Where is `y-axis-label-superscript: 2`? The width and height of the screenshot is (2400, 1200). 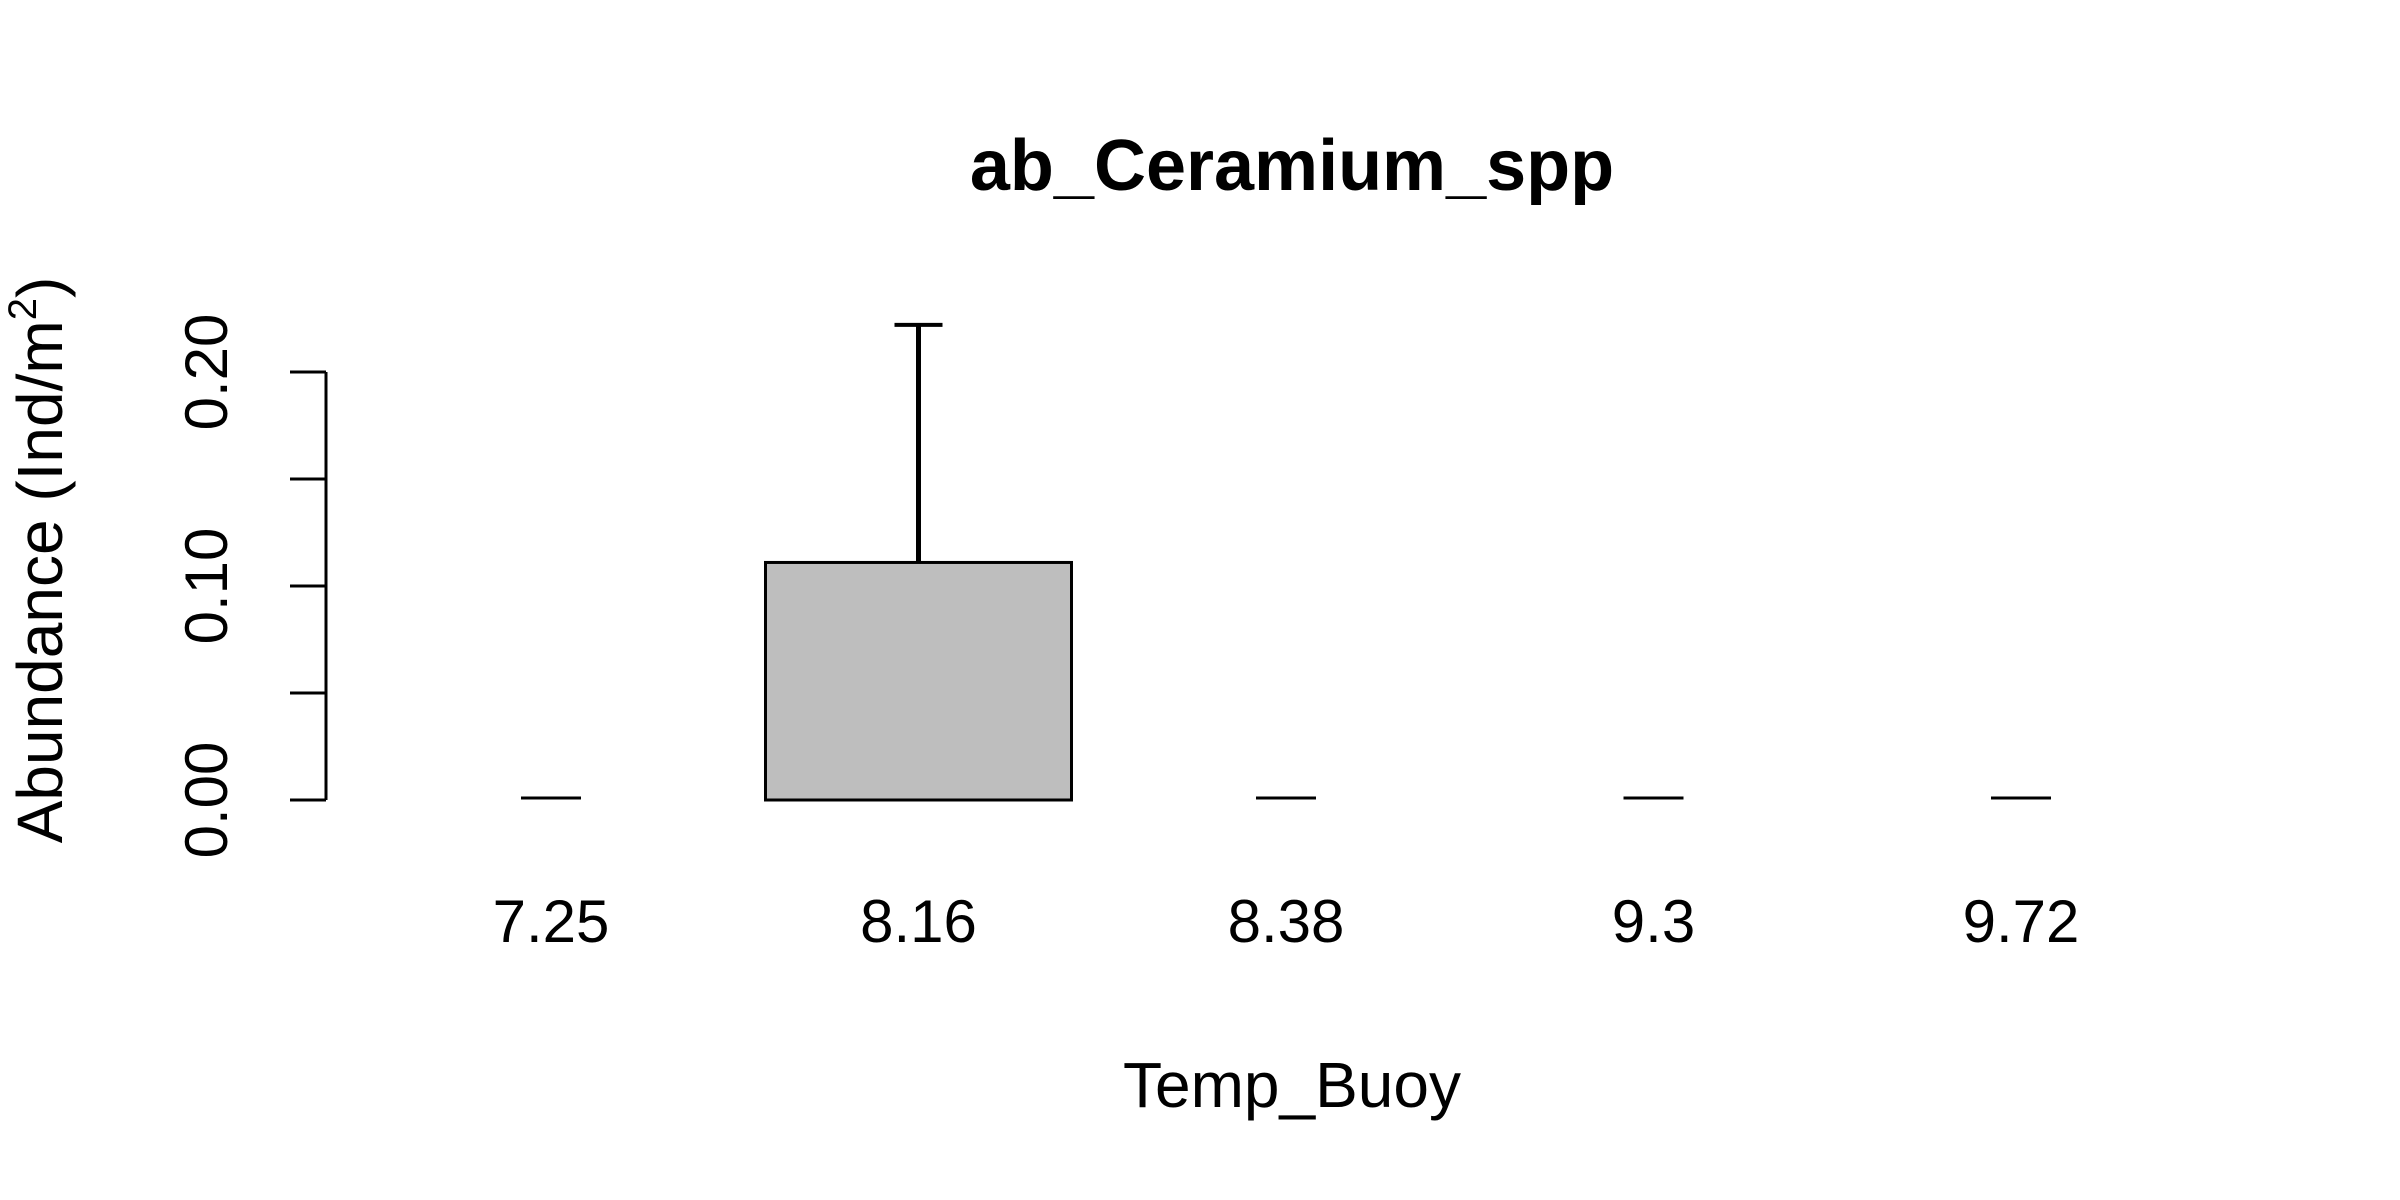 y-axis-label-superscript: 2 is located at coordinates (23, 309).